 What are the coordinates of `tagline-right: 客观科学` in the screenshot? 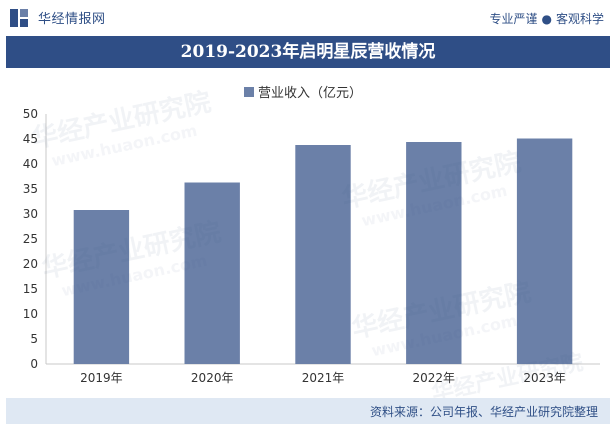 It's located at (579, 19).